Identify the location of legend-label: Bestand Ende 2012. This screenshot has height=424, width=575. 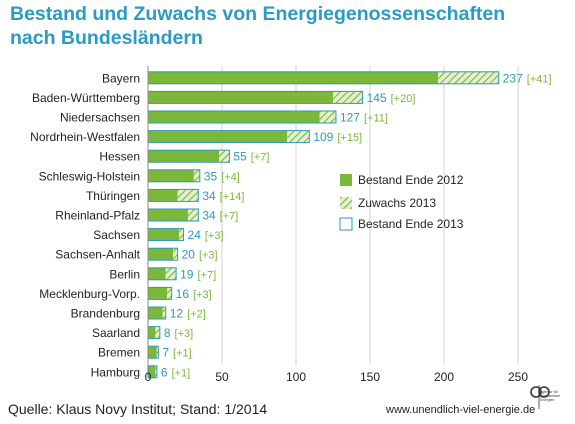
(411, 180).